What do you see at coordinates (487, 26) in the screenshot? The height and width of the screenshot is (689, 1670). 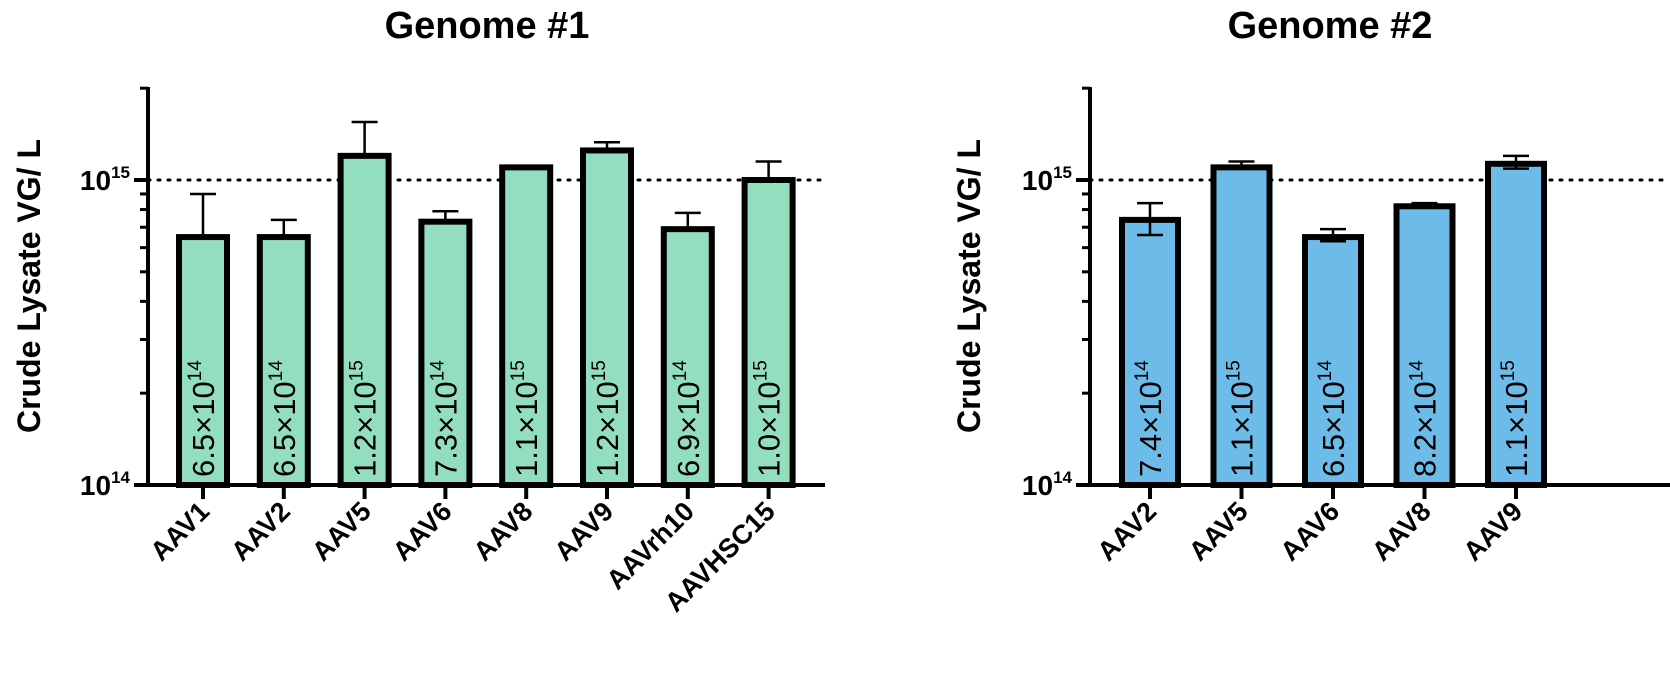 I see `chart-title: Genome #1` at bounding box center [487, 26].